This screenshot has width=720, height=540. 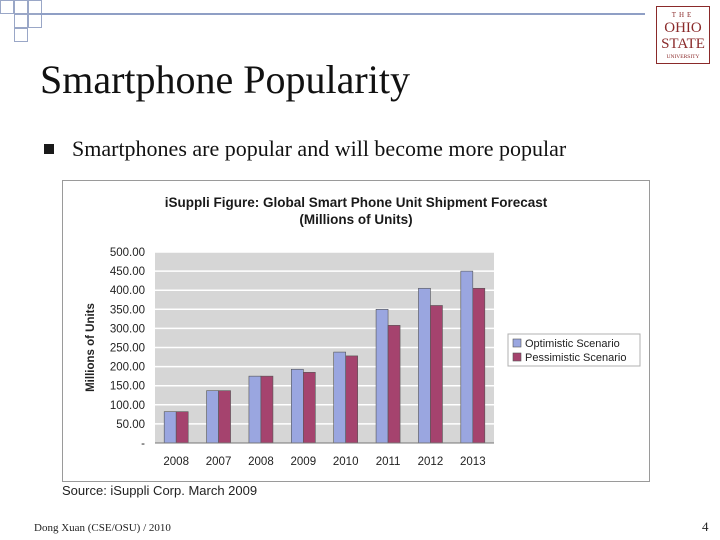 What do you see at coordinates (127, 406) in the screenshot?
I see `y-tick-label: 100.00` at bounding box center [127, 406].